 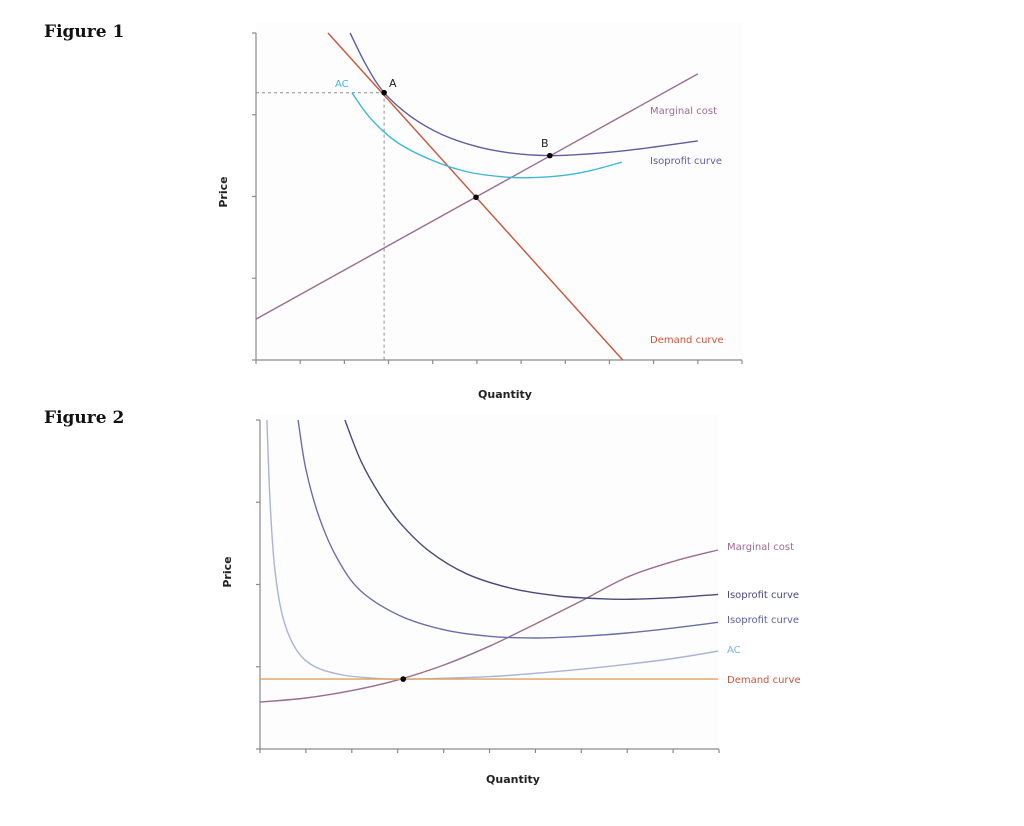 What do you see at coordinates (760, 547) in the screenshot?
I see `figure-2-label-marginal-cost: Marginal cost` at bounding box center [760, 547].